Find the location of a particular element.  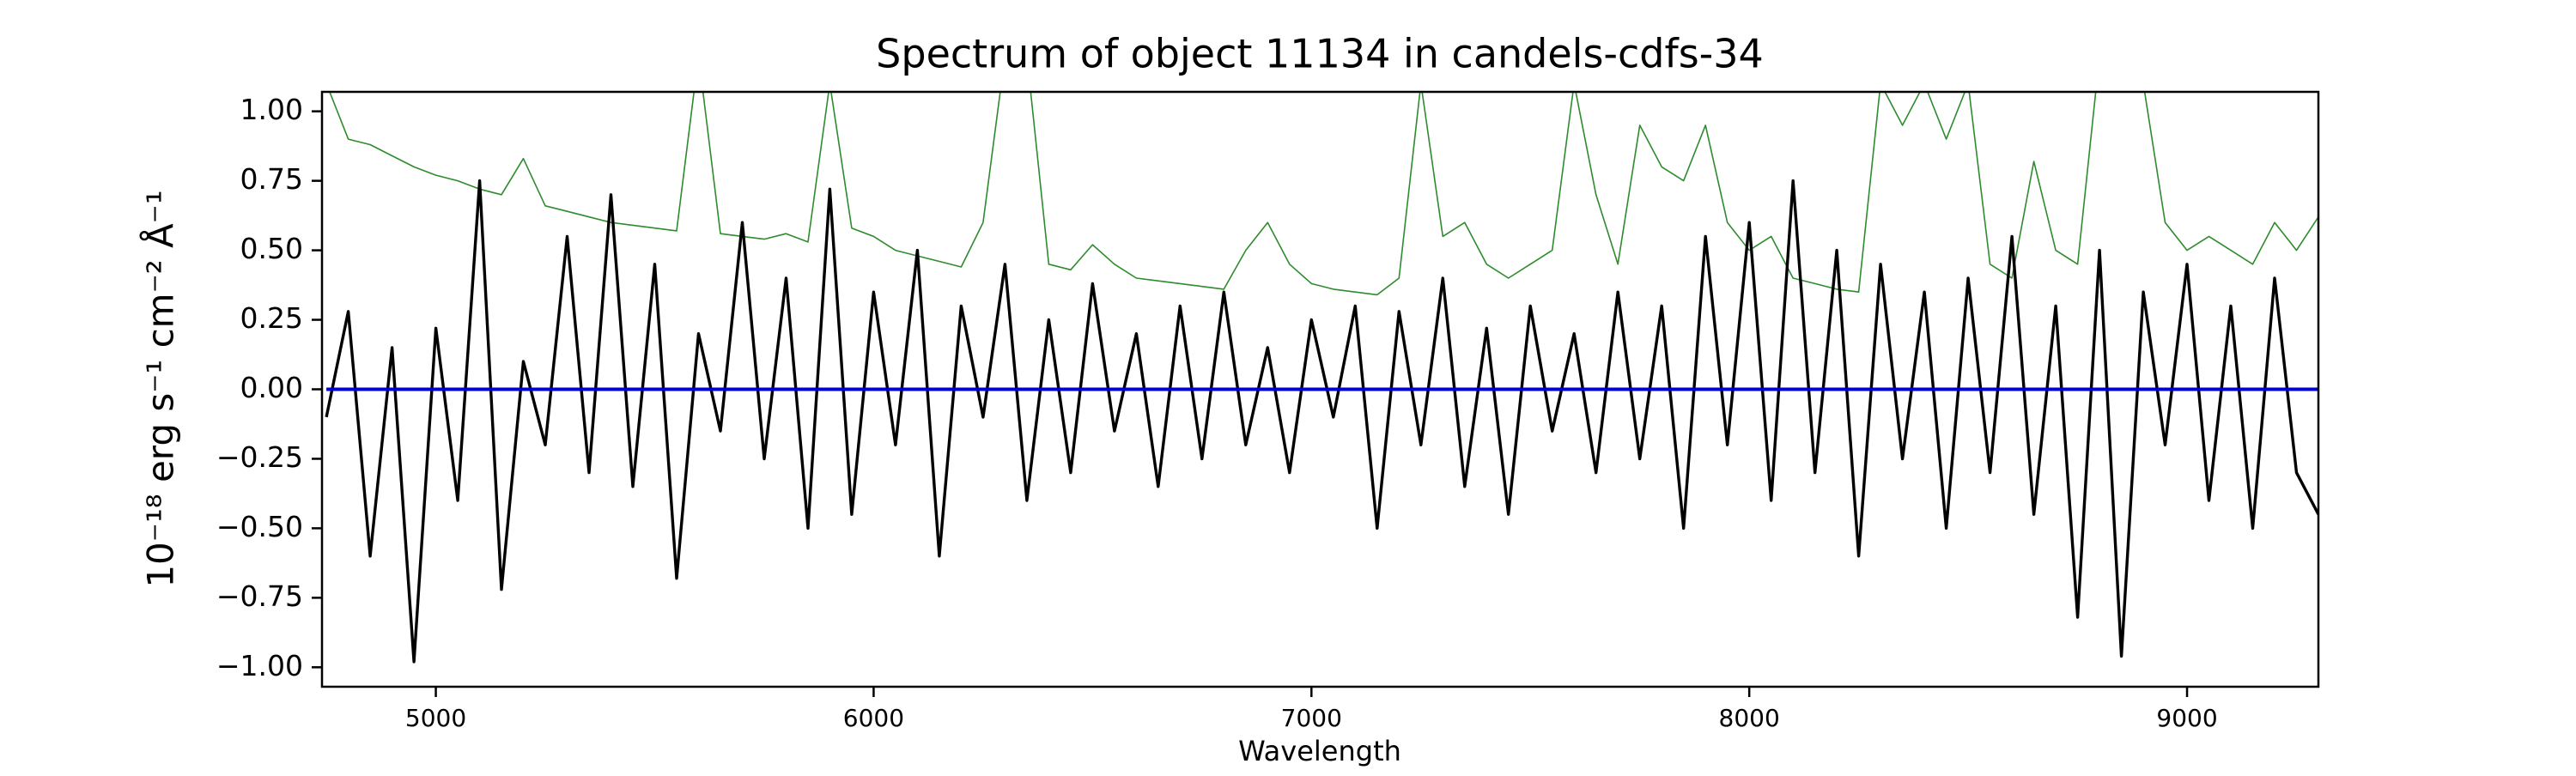

y-tick-label: −0.50 is located at coordinates (259, 526).